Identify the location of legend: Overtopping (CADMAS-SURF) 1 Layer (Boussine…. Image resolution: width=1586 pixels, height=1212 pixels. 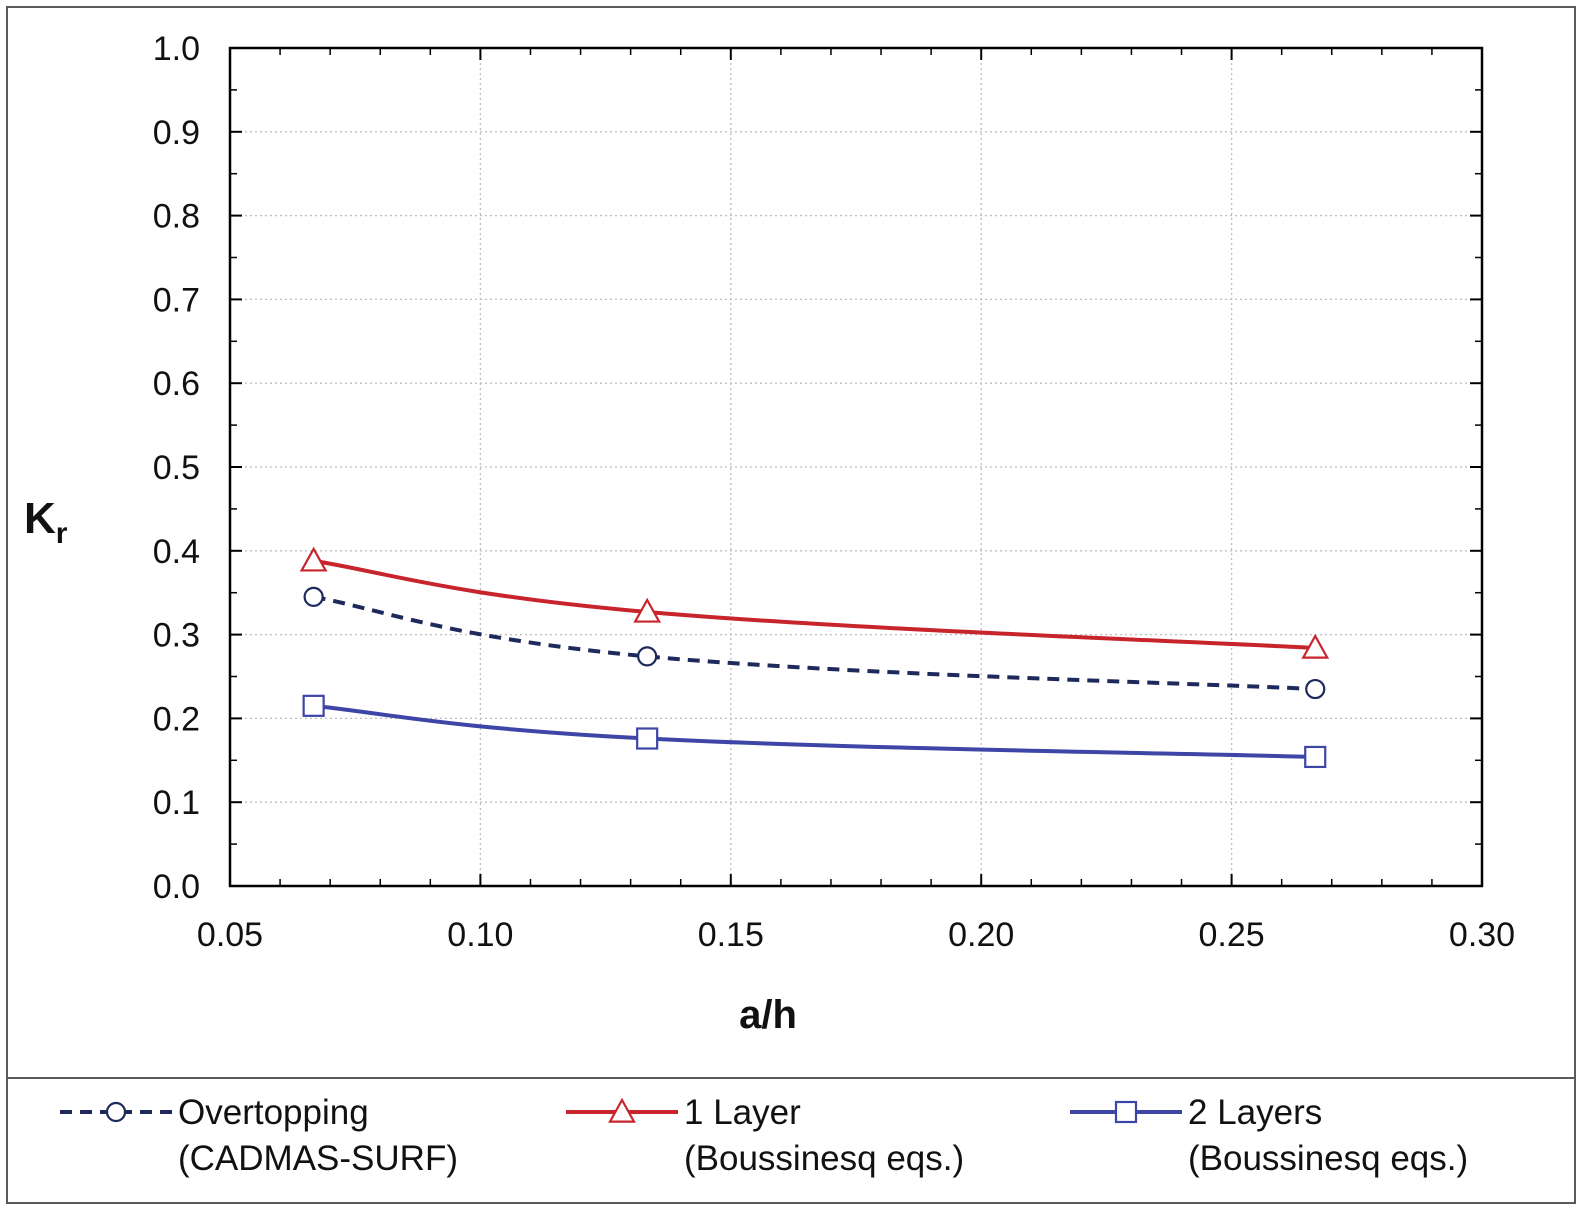
(764, 1135).